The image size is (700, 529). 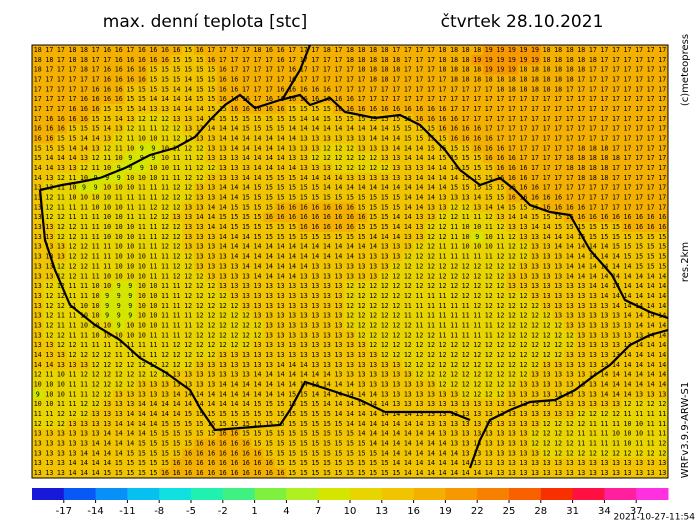 What do you see at coordinates (350, 511) in the screenshot?
I see `color-tick-label: 10` at bounding box center [350, 511].